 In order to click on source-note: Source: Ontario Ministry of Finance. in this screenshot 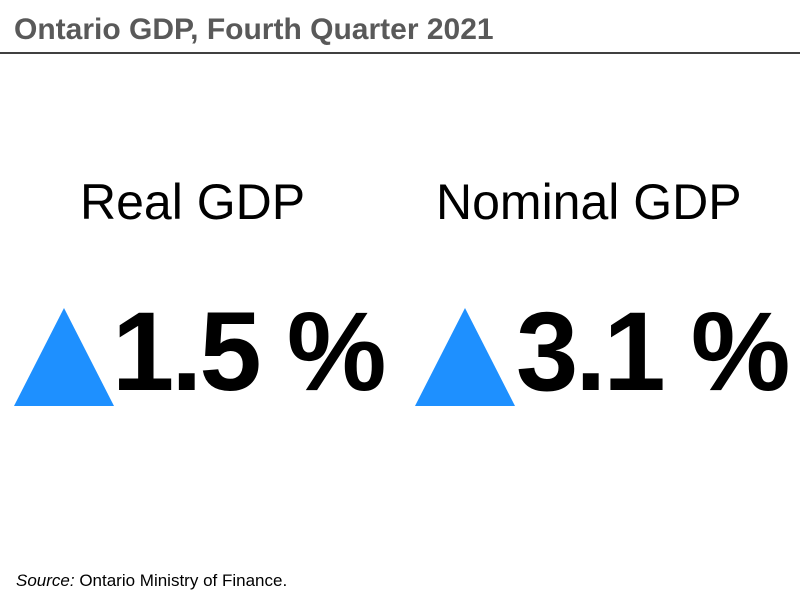, I will do `click(151, 581)`.